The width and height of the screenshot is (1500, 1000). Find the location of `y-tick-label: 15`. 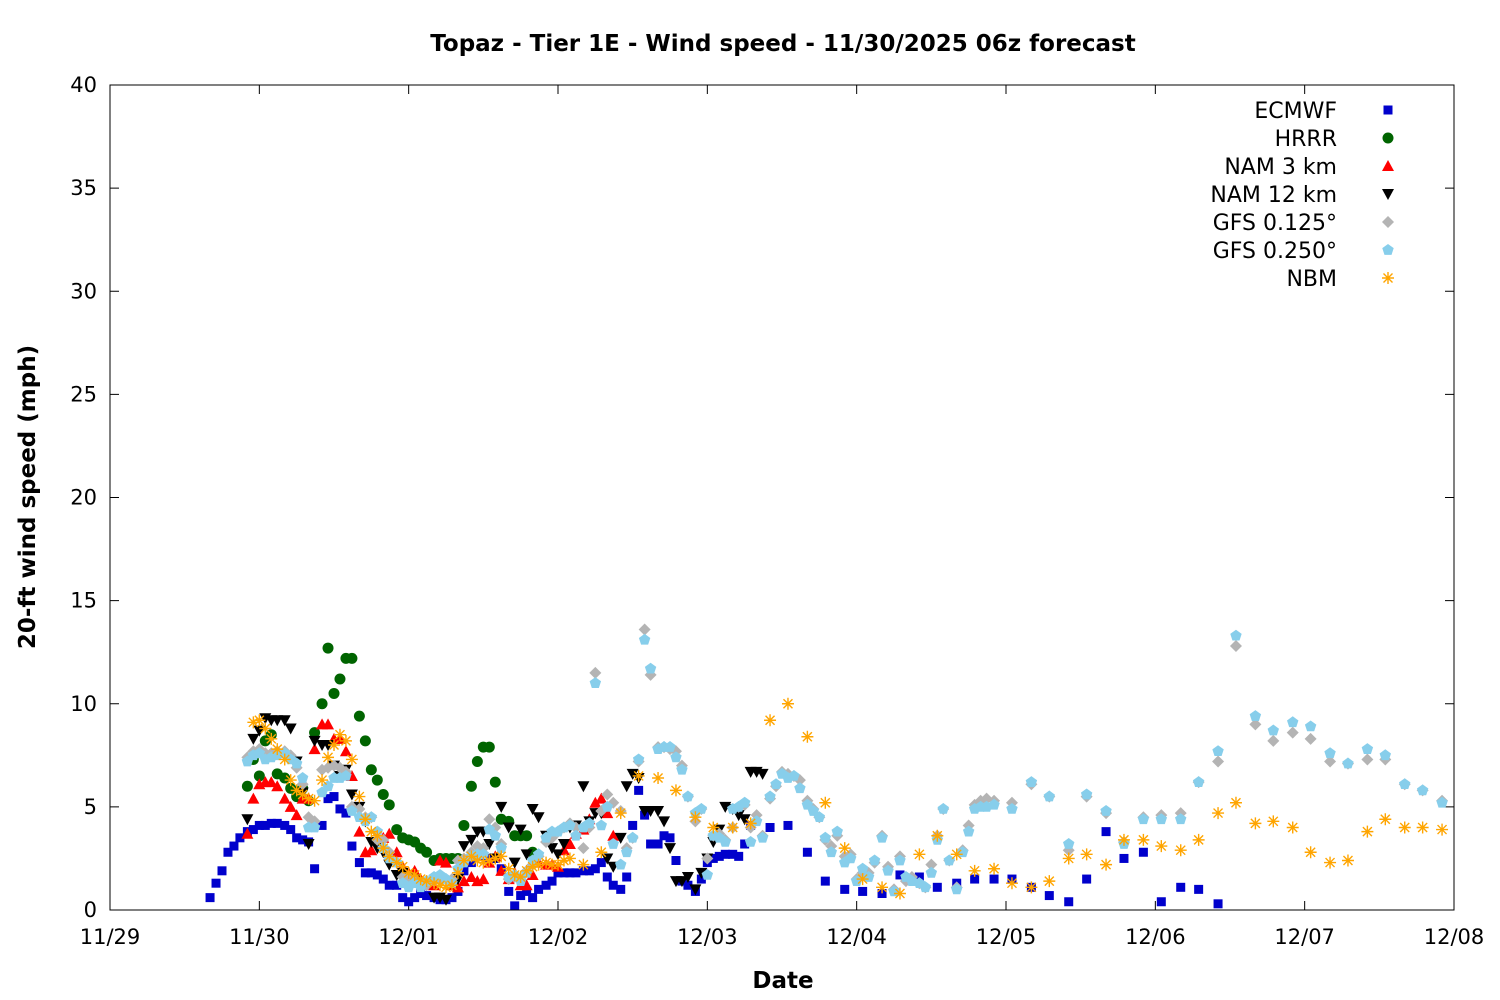

y-tick-label: 15 is located at coordinates (83, 601).